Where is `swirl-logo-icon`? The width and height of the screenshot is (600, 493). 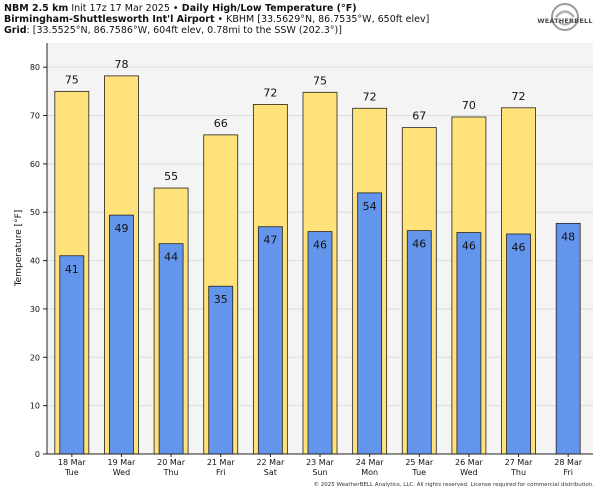
swirl-logo-icon is located at coordinates (565, 17).